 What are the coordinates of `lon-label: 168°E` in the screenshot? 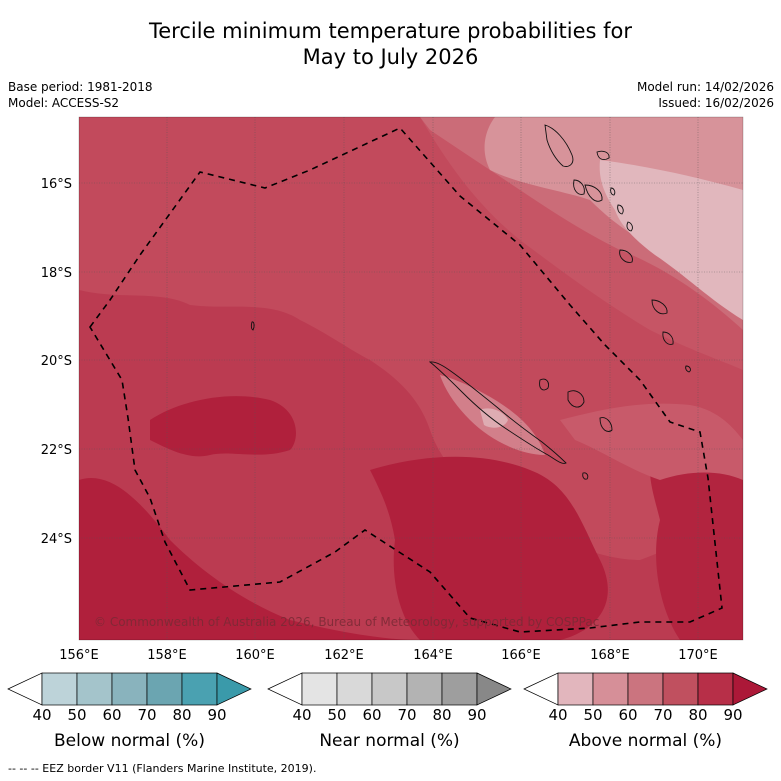 It's located at (610, 655).